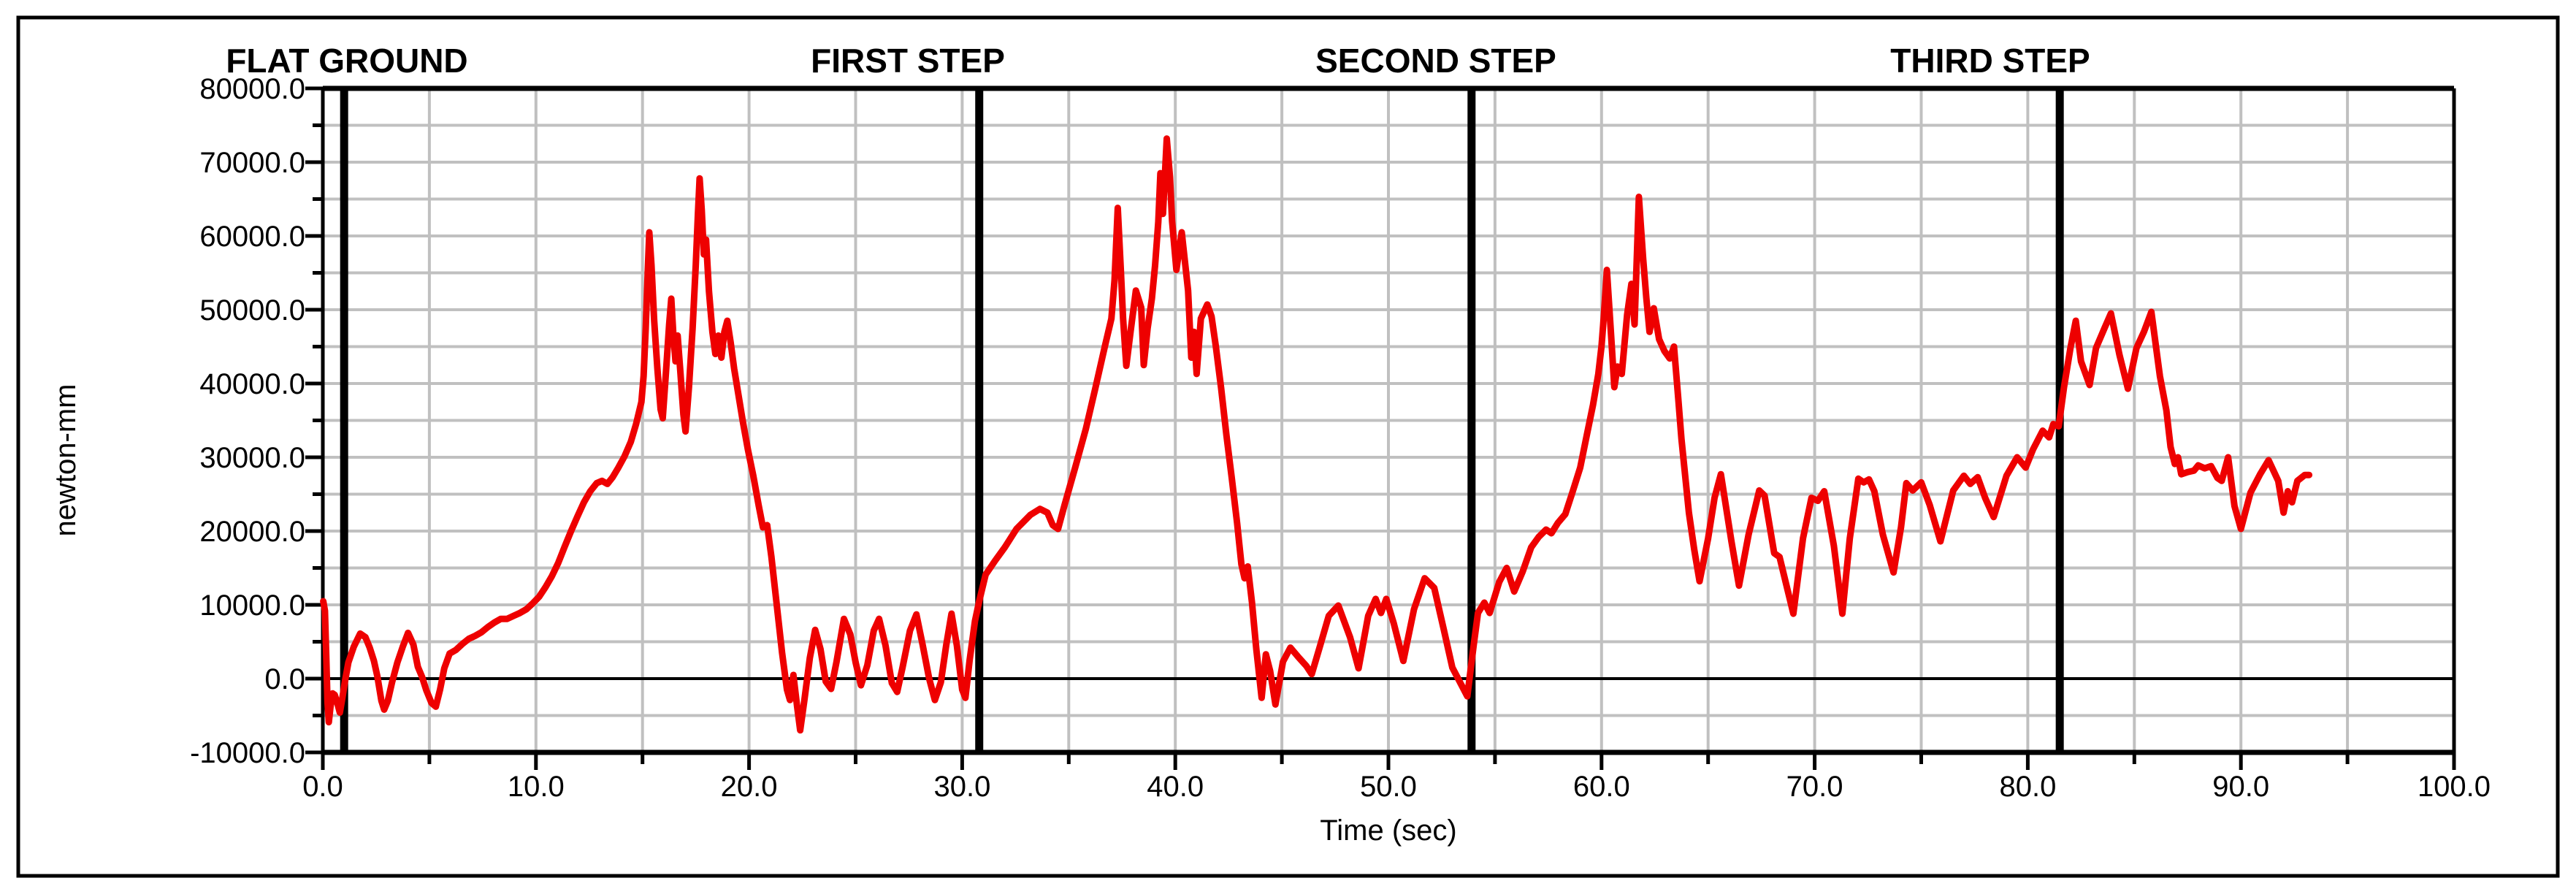  Describe the element at coordinates (2240, 787) in the screenshot. I see `x-tick-label: 90.0` at that location.